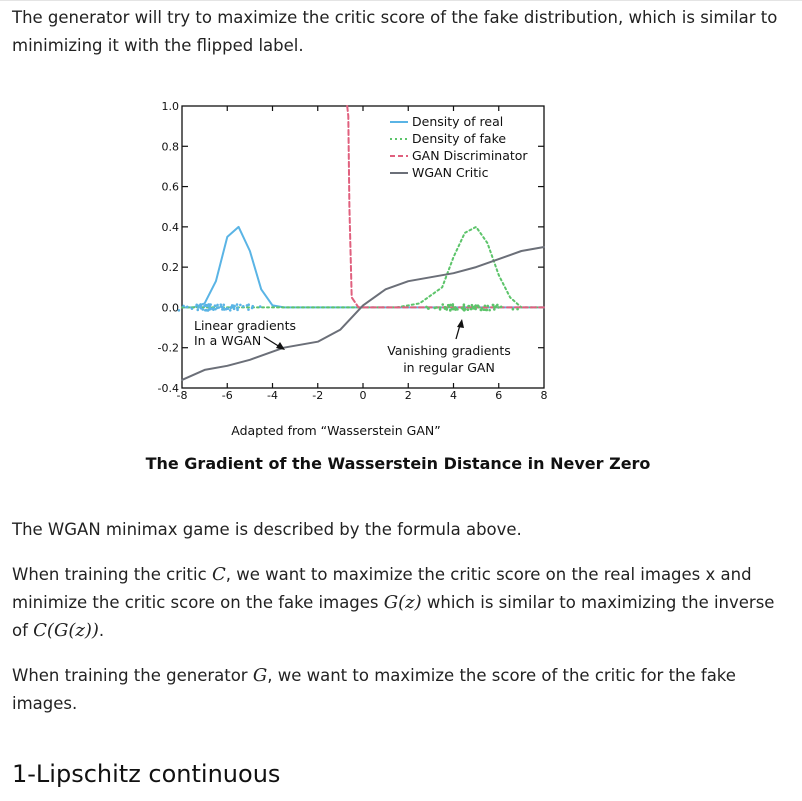 The width and height of the screenshot is (802, 801). Describe the element at coordinates (363, 395) in the screenshot. I see `x-tick-label: 0` at that location.